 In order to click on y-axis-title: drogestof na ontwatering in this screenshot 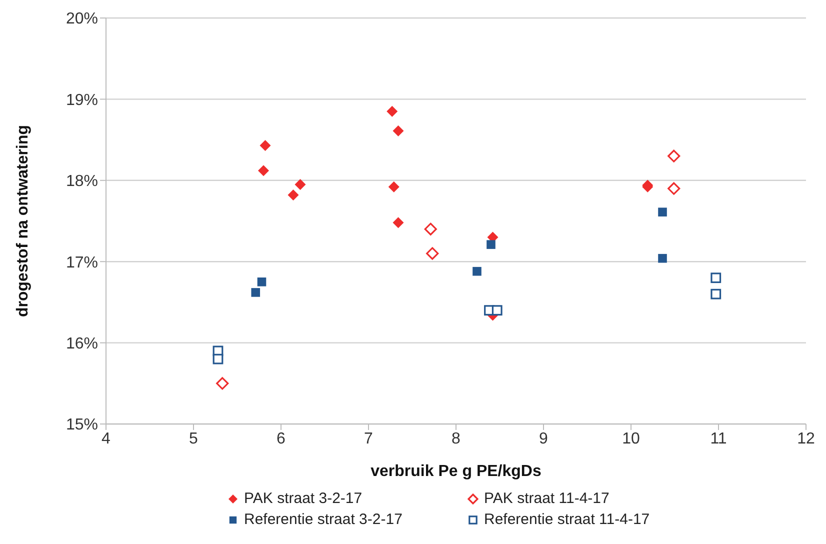, I will do `click(23, 221)`.